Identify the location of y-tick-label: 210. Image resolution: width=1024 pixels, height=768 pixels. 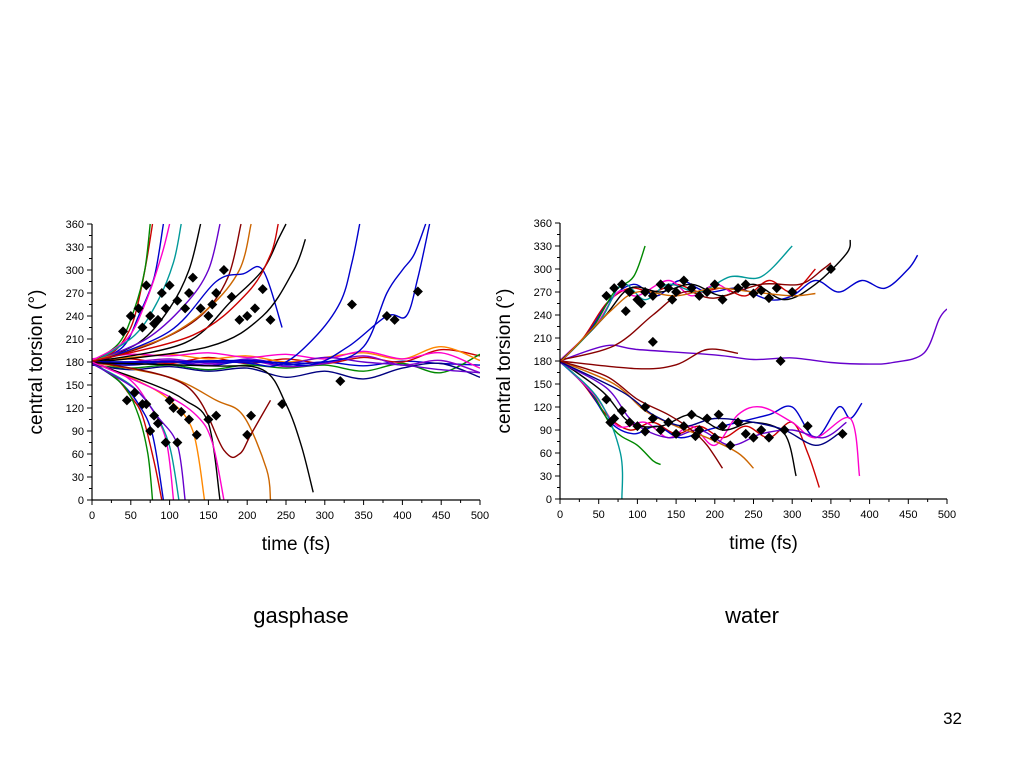
(543, 339).